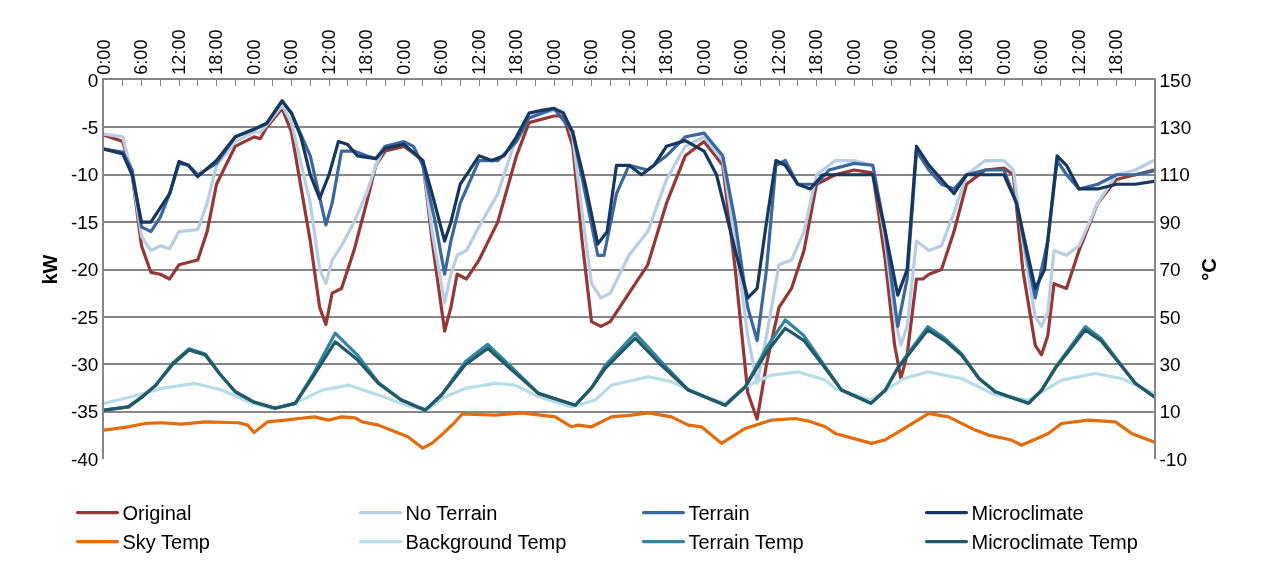  Describe the element at coordinates (84, 270) in the screenshot. I see `y-tick-label: -20` at that location.